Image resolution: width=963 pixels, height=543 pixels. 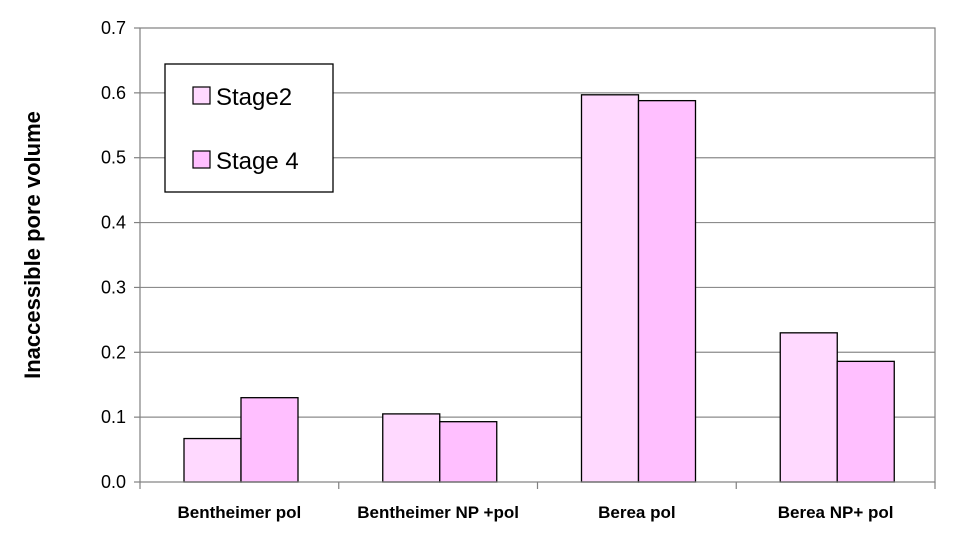 I want to click on legend-label-stage2: Stage2, so click(x=254, y=97).